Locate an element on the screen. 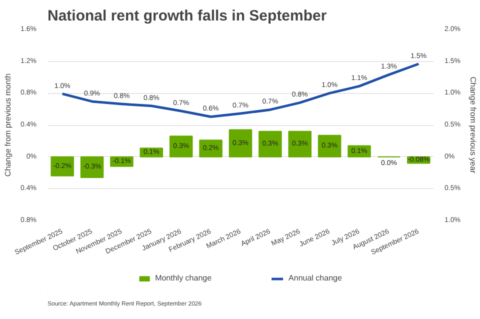 The width and height of the screenshot is (480, 319). chart-title: National rent growth falls in September is located at coordinates (187, 16).